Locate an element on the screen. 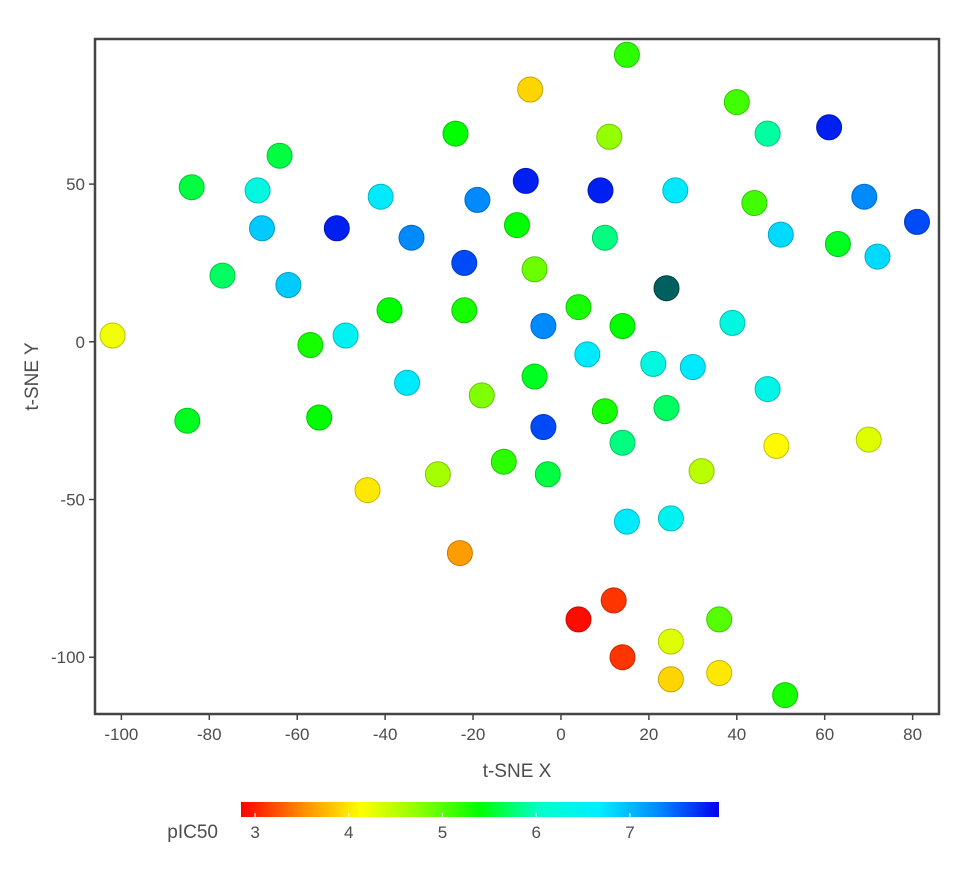  y-axis-label: t-SNE Y is located at coordinates (32, 376).